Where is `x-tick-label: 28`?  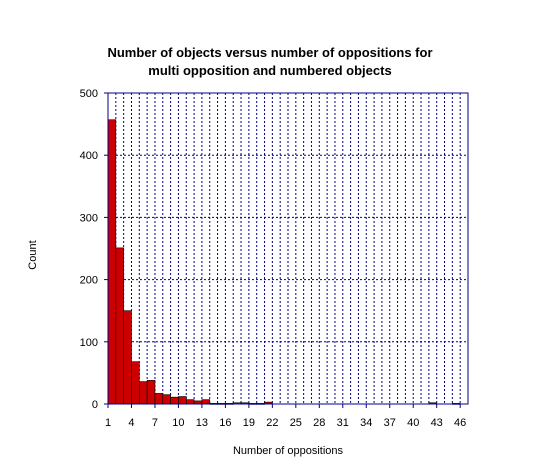 x-tick-label: 28 is located at coordinates (319, 423).